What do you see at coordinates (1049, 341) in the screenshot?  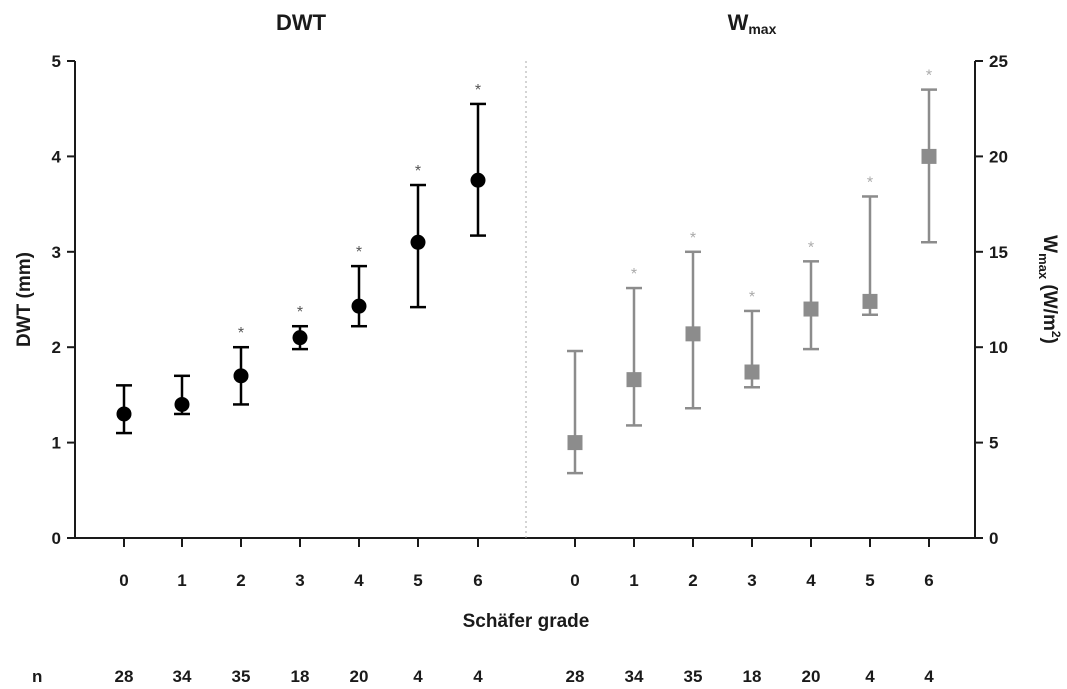 I see `y-label-end: )` at bounding box center [1049, 341].